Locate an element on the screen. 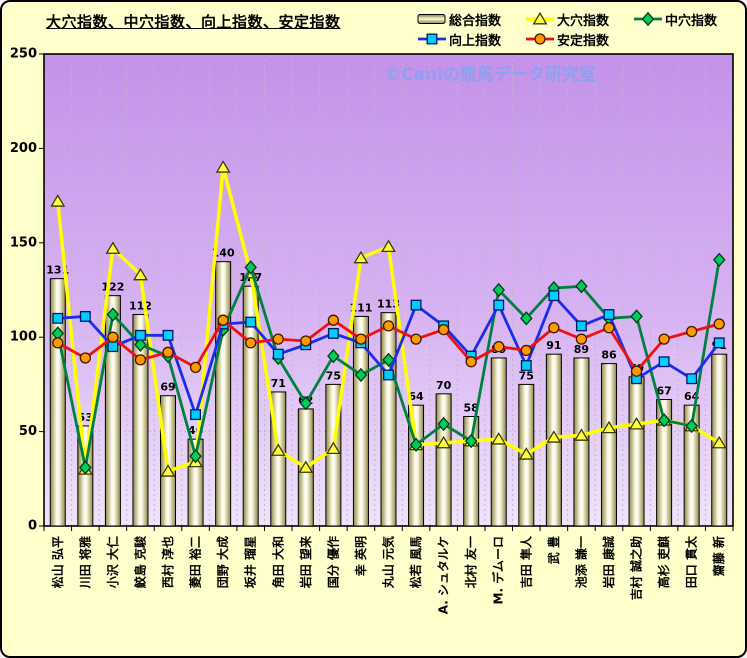 The width and height of the screenshot is (747, 658). diamond-swatch-icon is located at coordinates (648, 19).